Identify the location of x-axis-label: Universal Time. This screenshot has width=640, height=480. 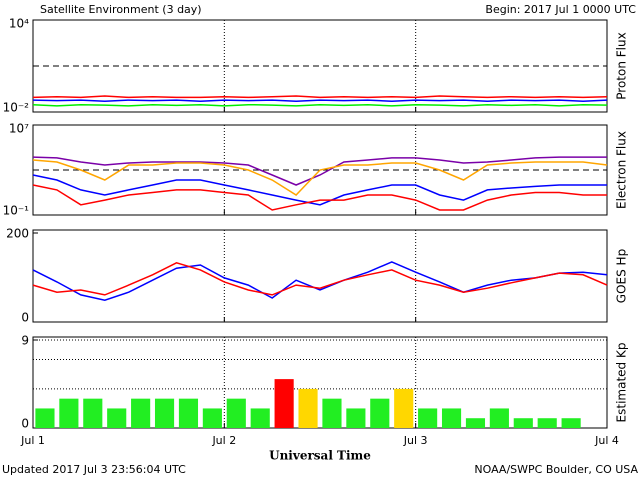
(320, 456).